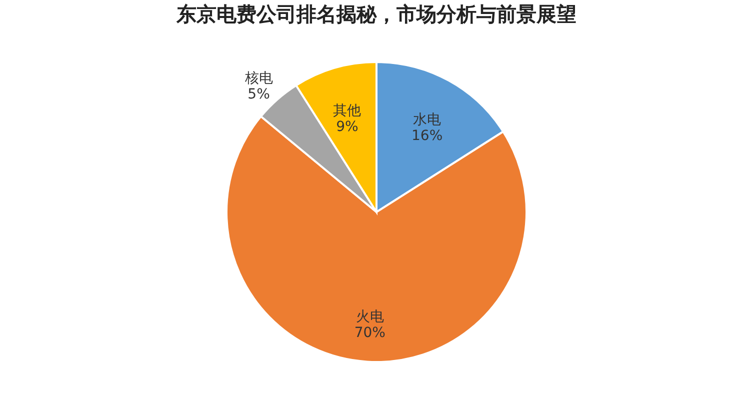 This screenshot has width=753, height=400. I want to click on data-label: 9%, so click(347, 127).